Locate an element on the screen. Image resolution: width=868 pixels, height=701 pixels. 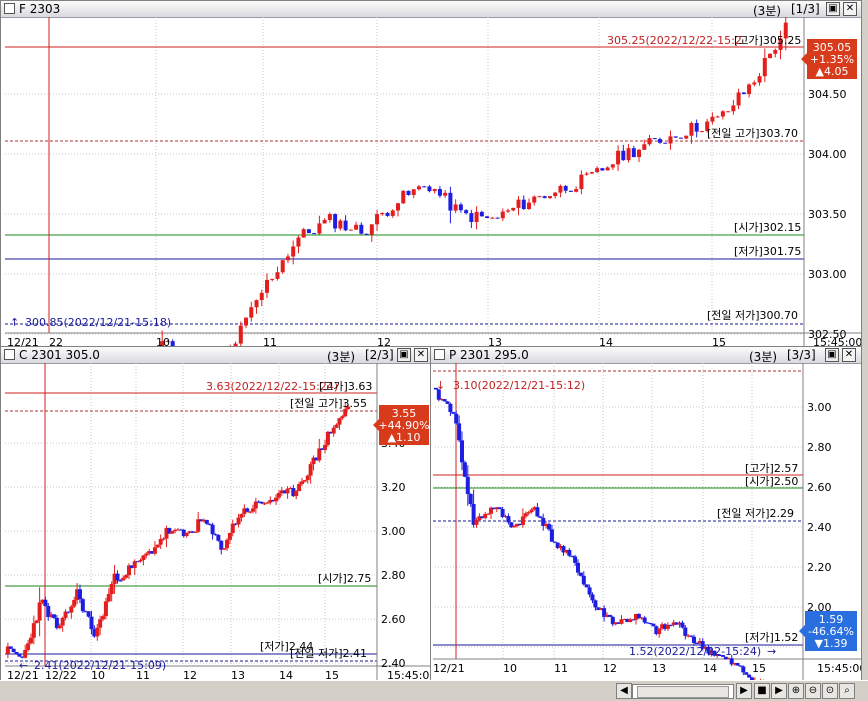
zoom-out-icon: ⊖ is located at coordinates (813, 691).